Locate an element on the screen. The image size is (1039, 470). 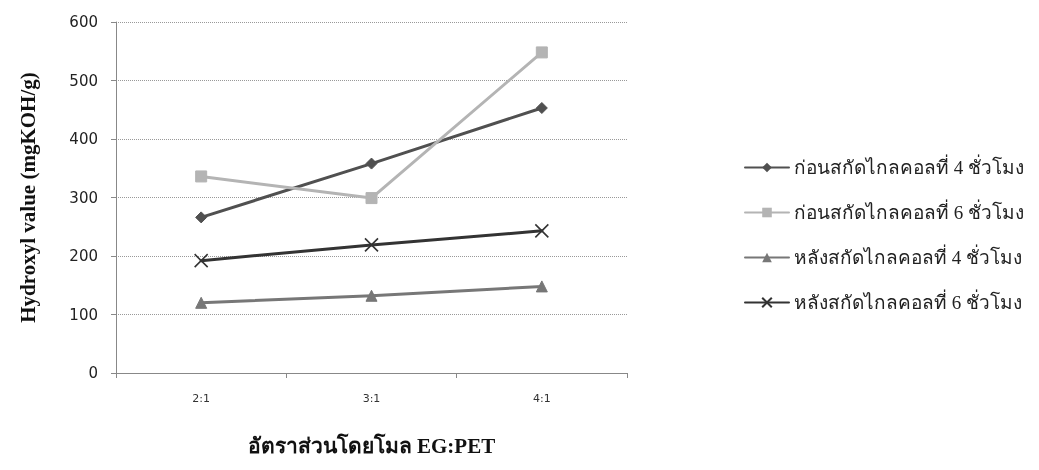
x-tick-label: 3:1 is located at coordinates (371, 398).